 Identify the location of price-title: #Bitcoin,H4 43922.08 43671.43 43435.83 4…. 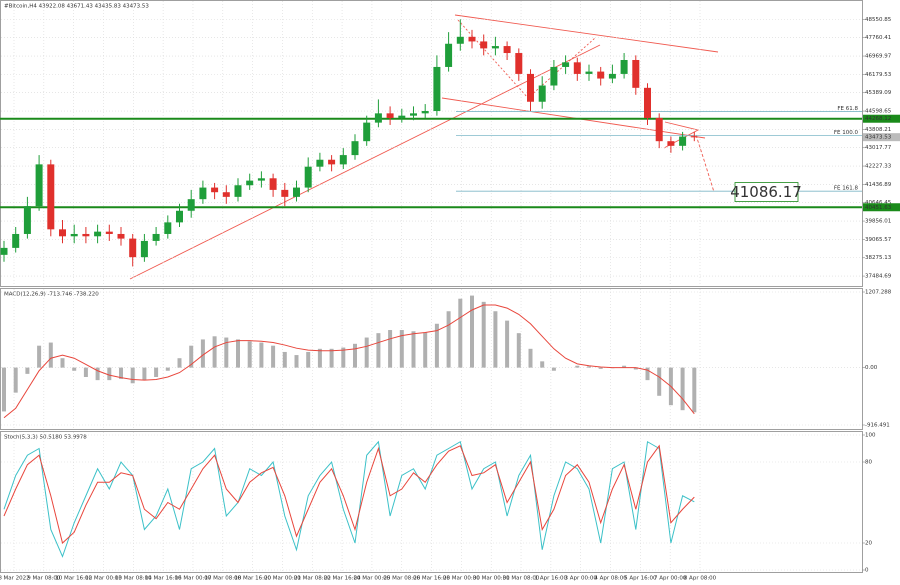
(76, 7).